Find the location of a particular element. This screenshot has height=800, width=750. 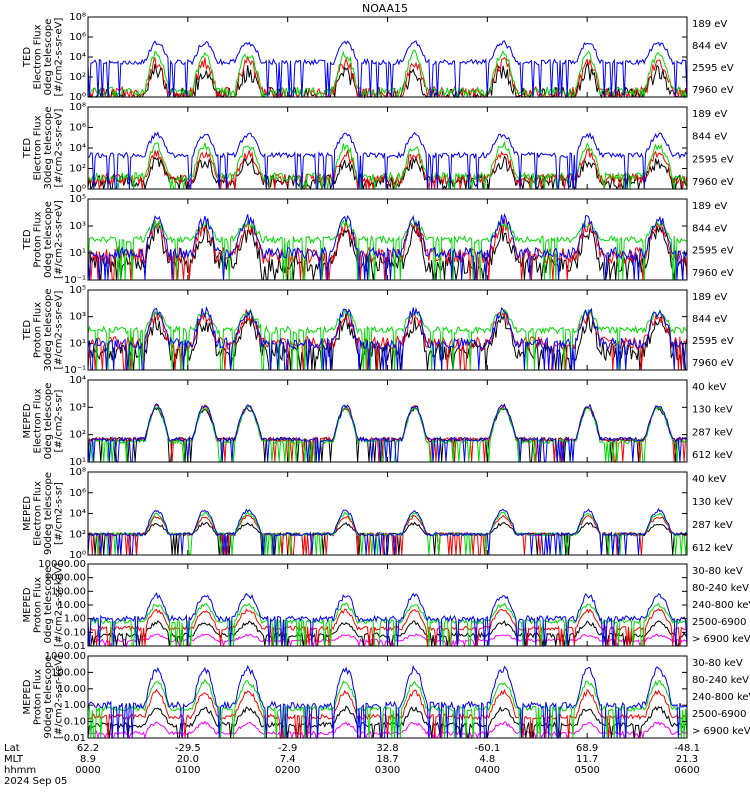

x-mlt-label: 11.7 is located at coordinates (587, 759).